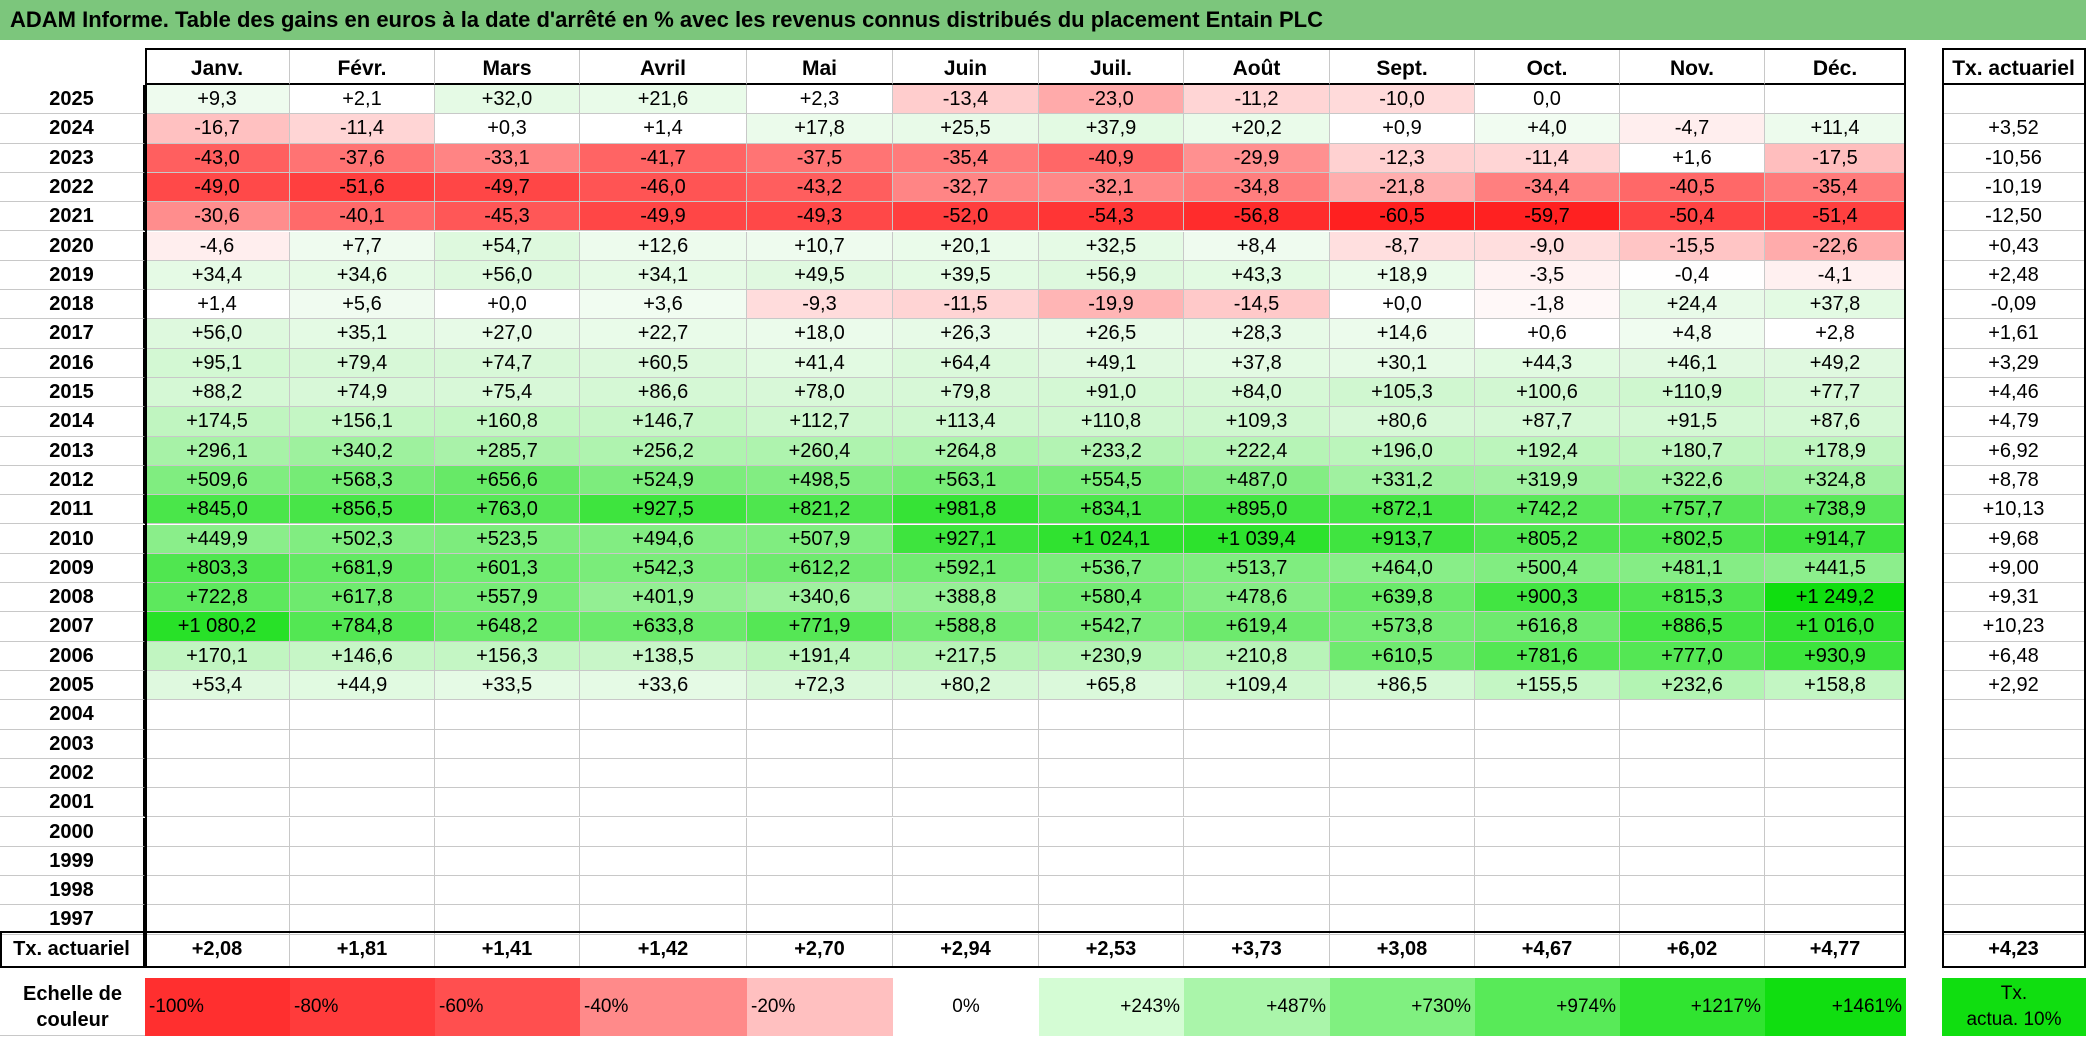 This screenshot has height=1037, width=2086. I want to click on year-label: 2017, so click(72, 334).